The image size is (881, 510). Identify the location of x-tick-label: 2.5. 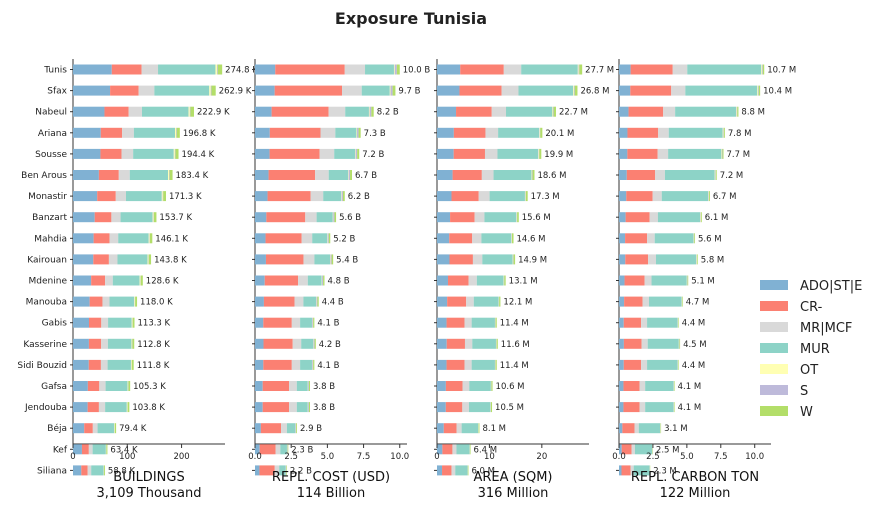
(291, 457).